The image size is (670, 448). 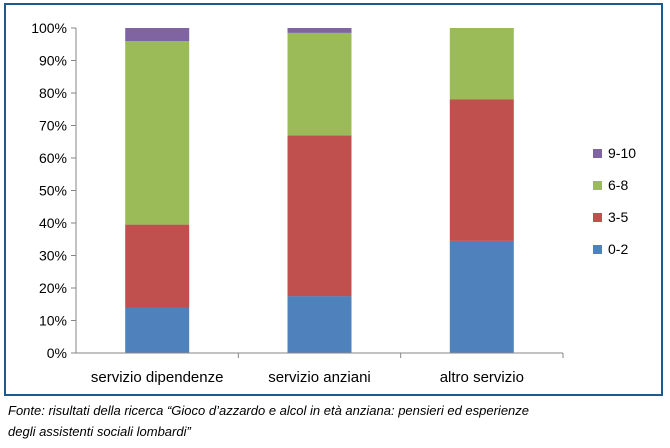 What do you see at coordinates (57, 353) in the screenshot?
I see `y-tick-label: 0%` at bounding box center [57, 353].